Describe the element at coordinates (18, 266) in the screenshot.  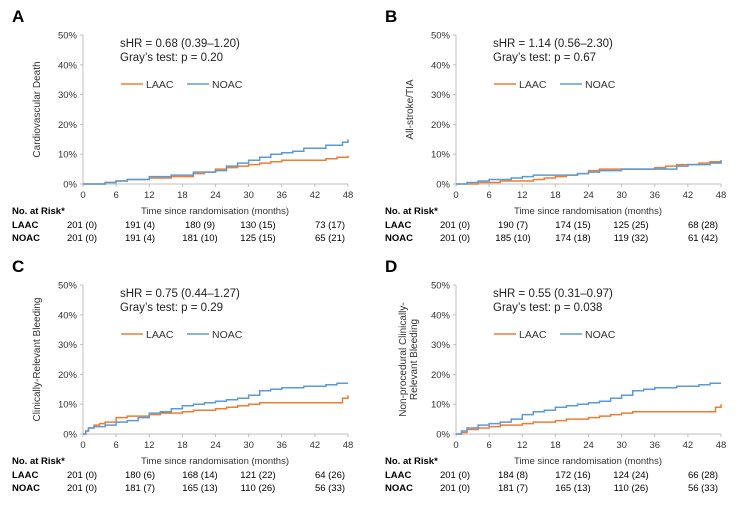
I see `panel-letter: C` at that location.